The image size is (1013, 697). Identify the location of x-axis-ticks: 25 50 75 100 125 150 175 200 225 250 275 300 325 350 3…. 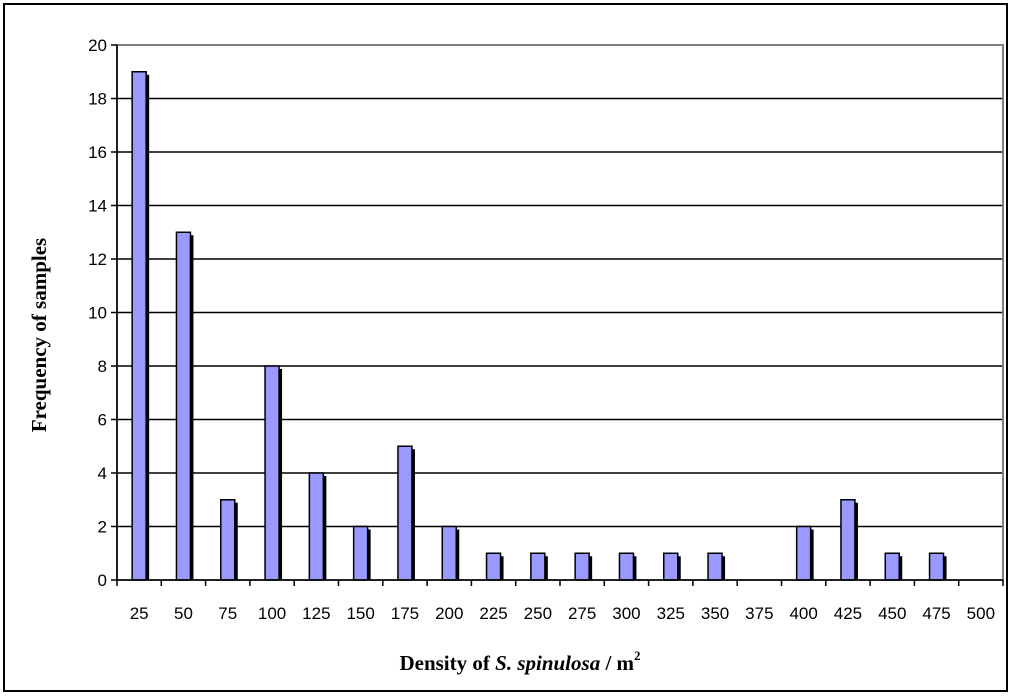
(560, 601).